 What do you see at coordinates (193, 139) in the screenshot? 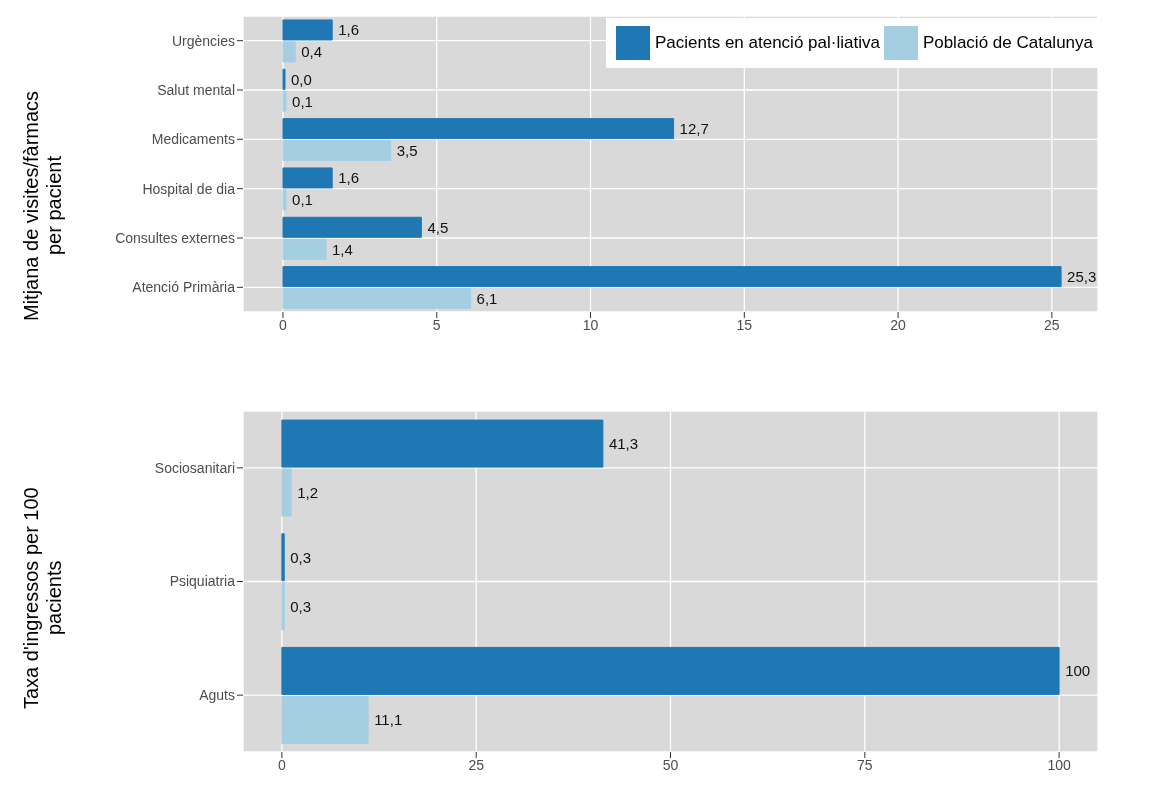
I see `y-tick-label: Medicaments` at bounding box center [193, 139].